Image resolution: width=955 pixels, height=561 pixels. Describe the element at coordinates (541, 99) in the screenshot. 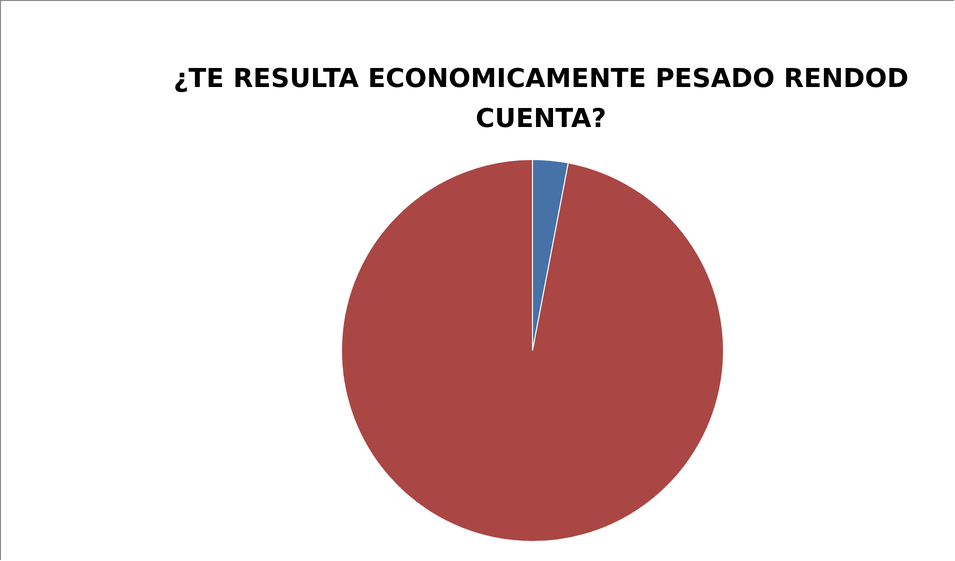

I see `chart-title: ¿TE RESULTA ECONOMICAMENTE PESADO RENDOD CUENTA?` at that location.